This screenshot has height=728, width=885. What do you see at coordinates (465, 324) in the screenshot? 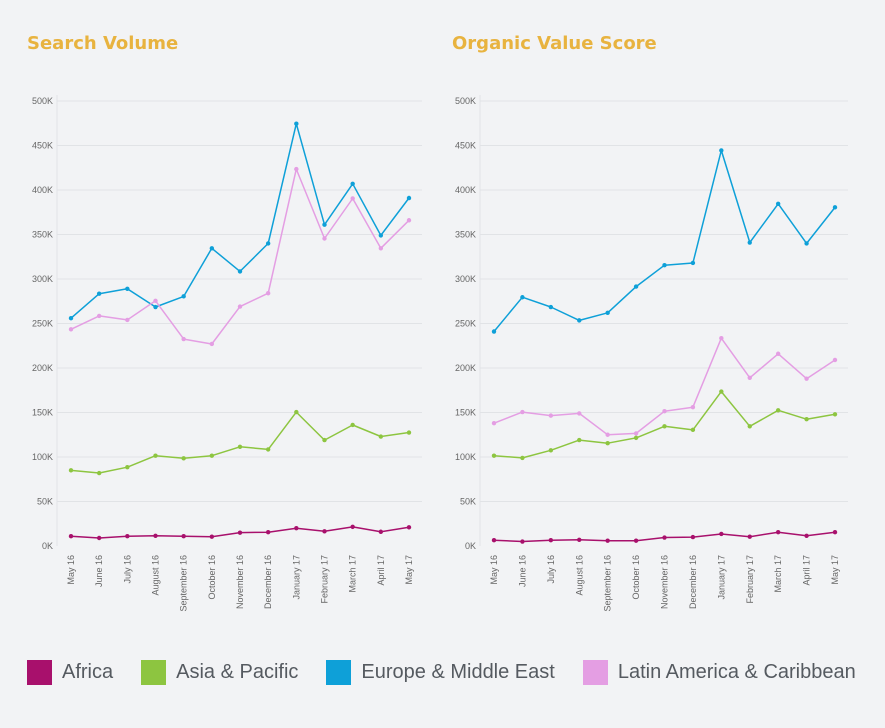
I see `organic-value-score-y-tick-label: 250K` at bounding box center [465, 324].